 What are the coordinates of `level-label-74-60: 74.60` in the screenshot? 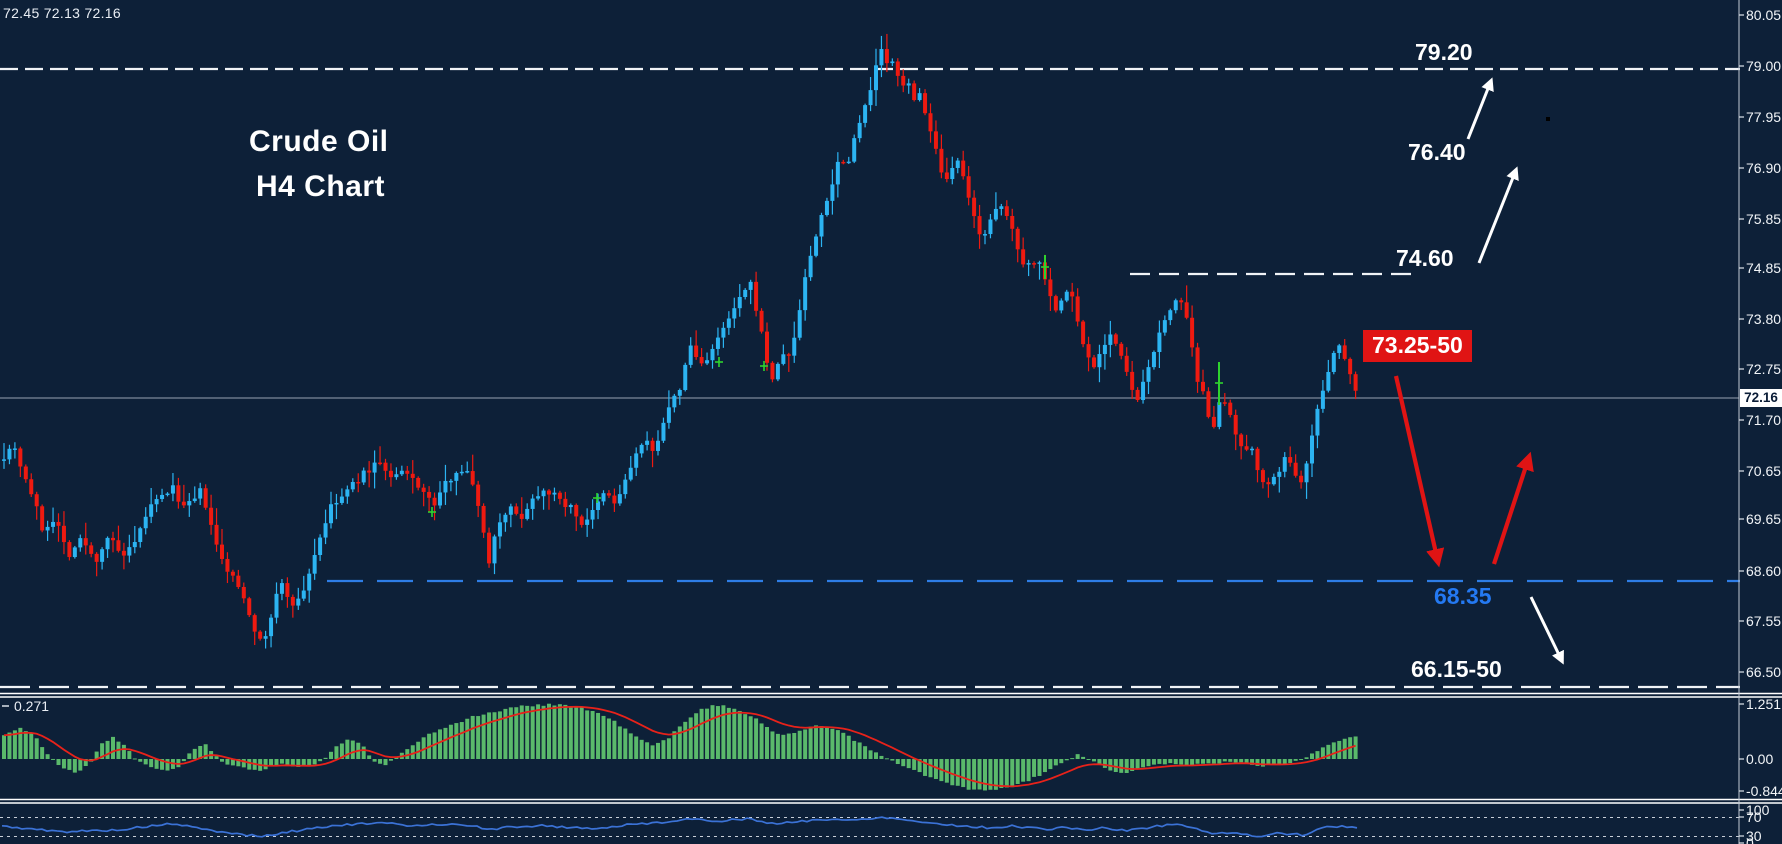 It's located at (1425, 258).